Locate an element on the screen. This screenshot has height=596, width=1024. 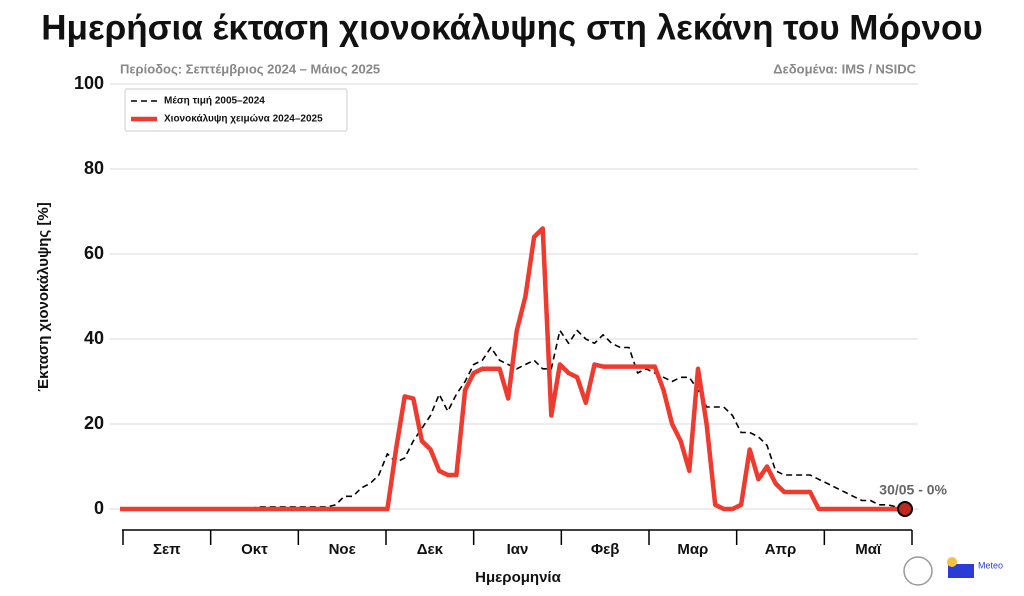
annotation: 30/05 - 0% is located at coordinates (913, 490).